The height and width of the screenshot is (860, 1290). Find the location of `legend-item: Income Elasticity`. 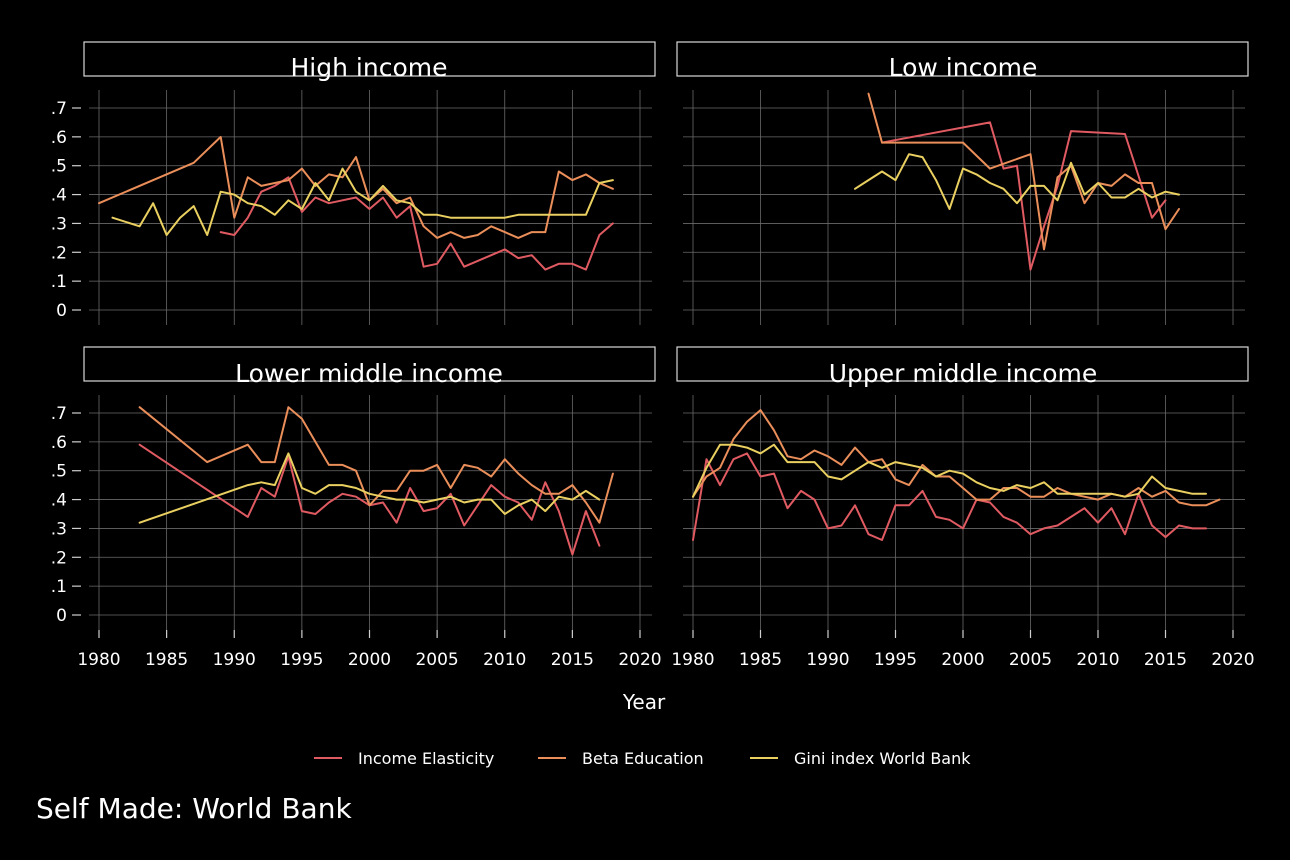

legend-item: Income Elasticity is located at coordinates (404, 758).